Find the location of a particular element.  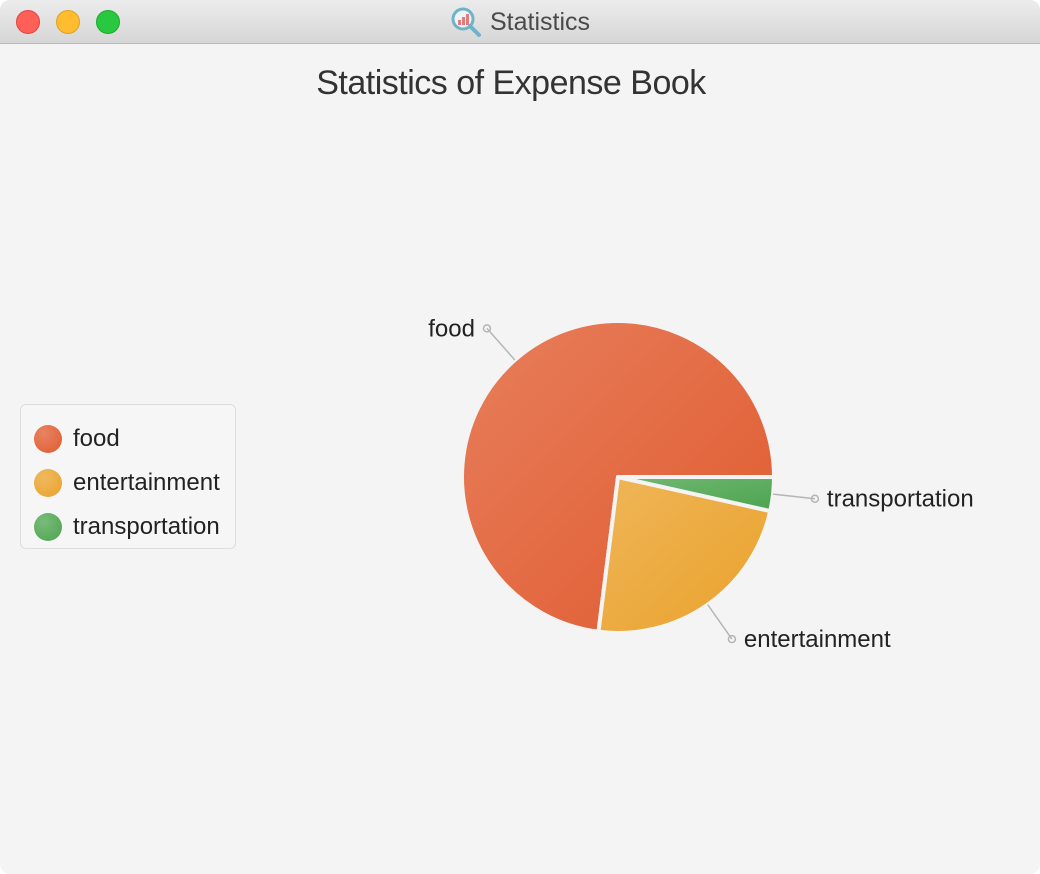

leader-line-entertainment is located at coordinates (720, 622).